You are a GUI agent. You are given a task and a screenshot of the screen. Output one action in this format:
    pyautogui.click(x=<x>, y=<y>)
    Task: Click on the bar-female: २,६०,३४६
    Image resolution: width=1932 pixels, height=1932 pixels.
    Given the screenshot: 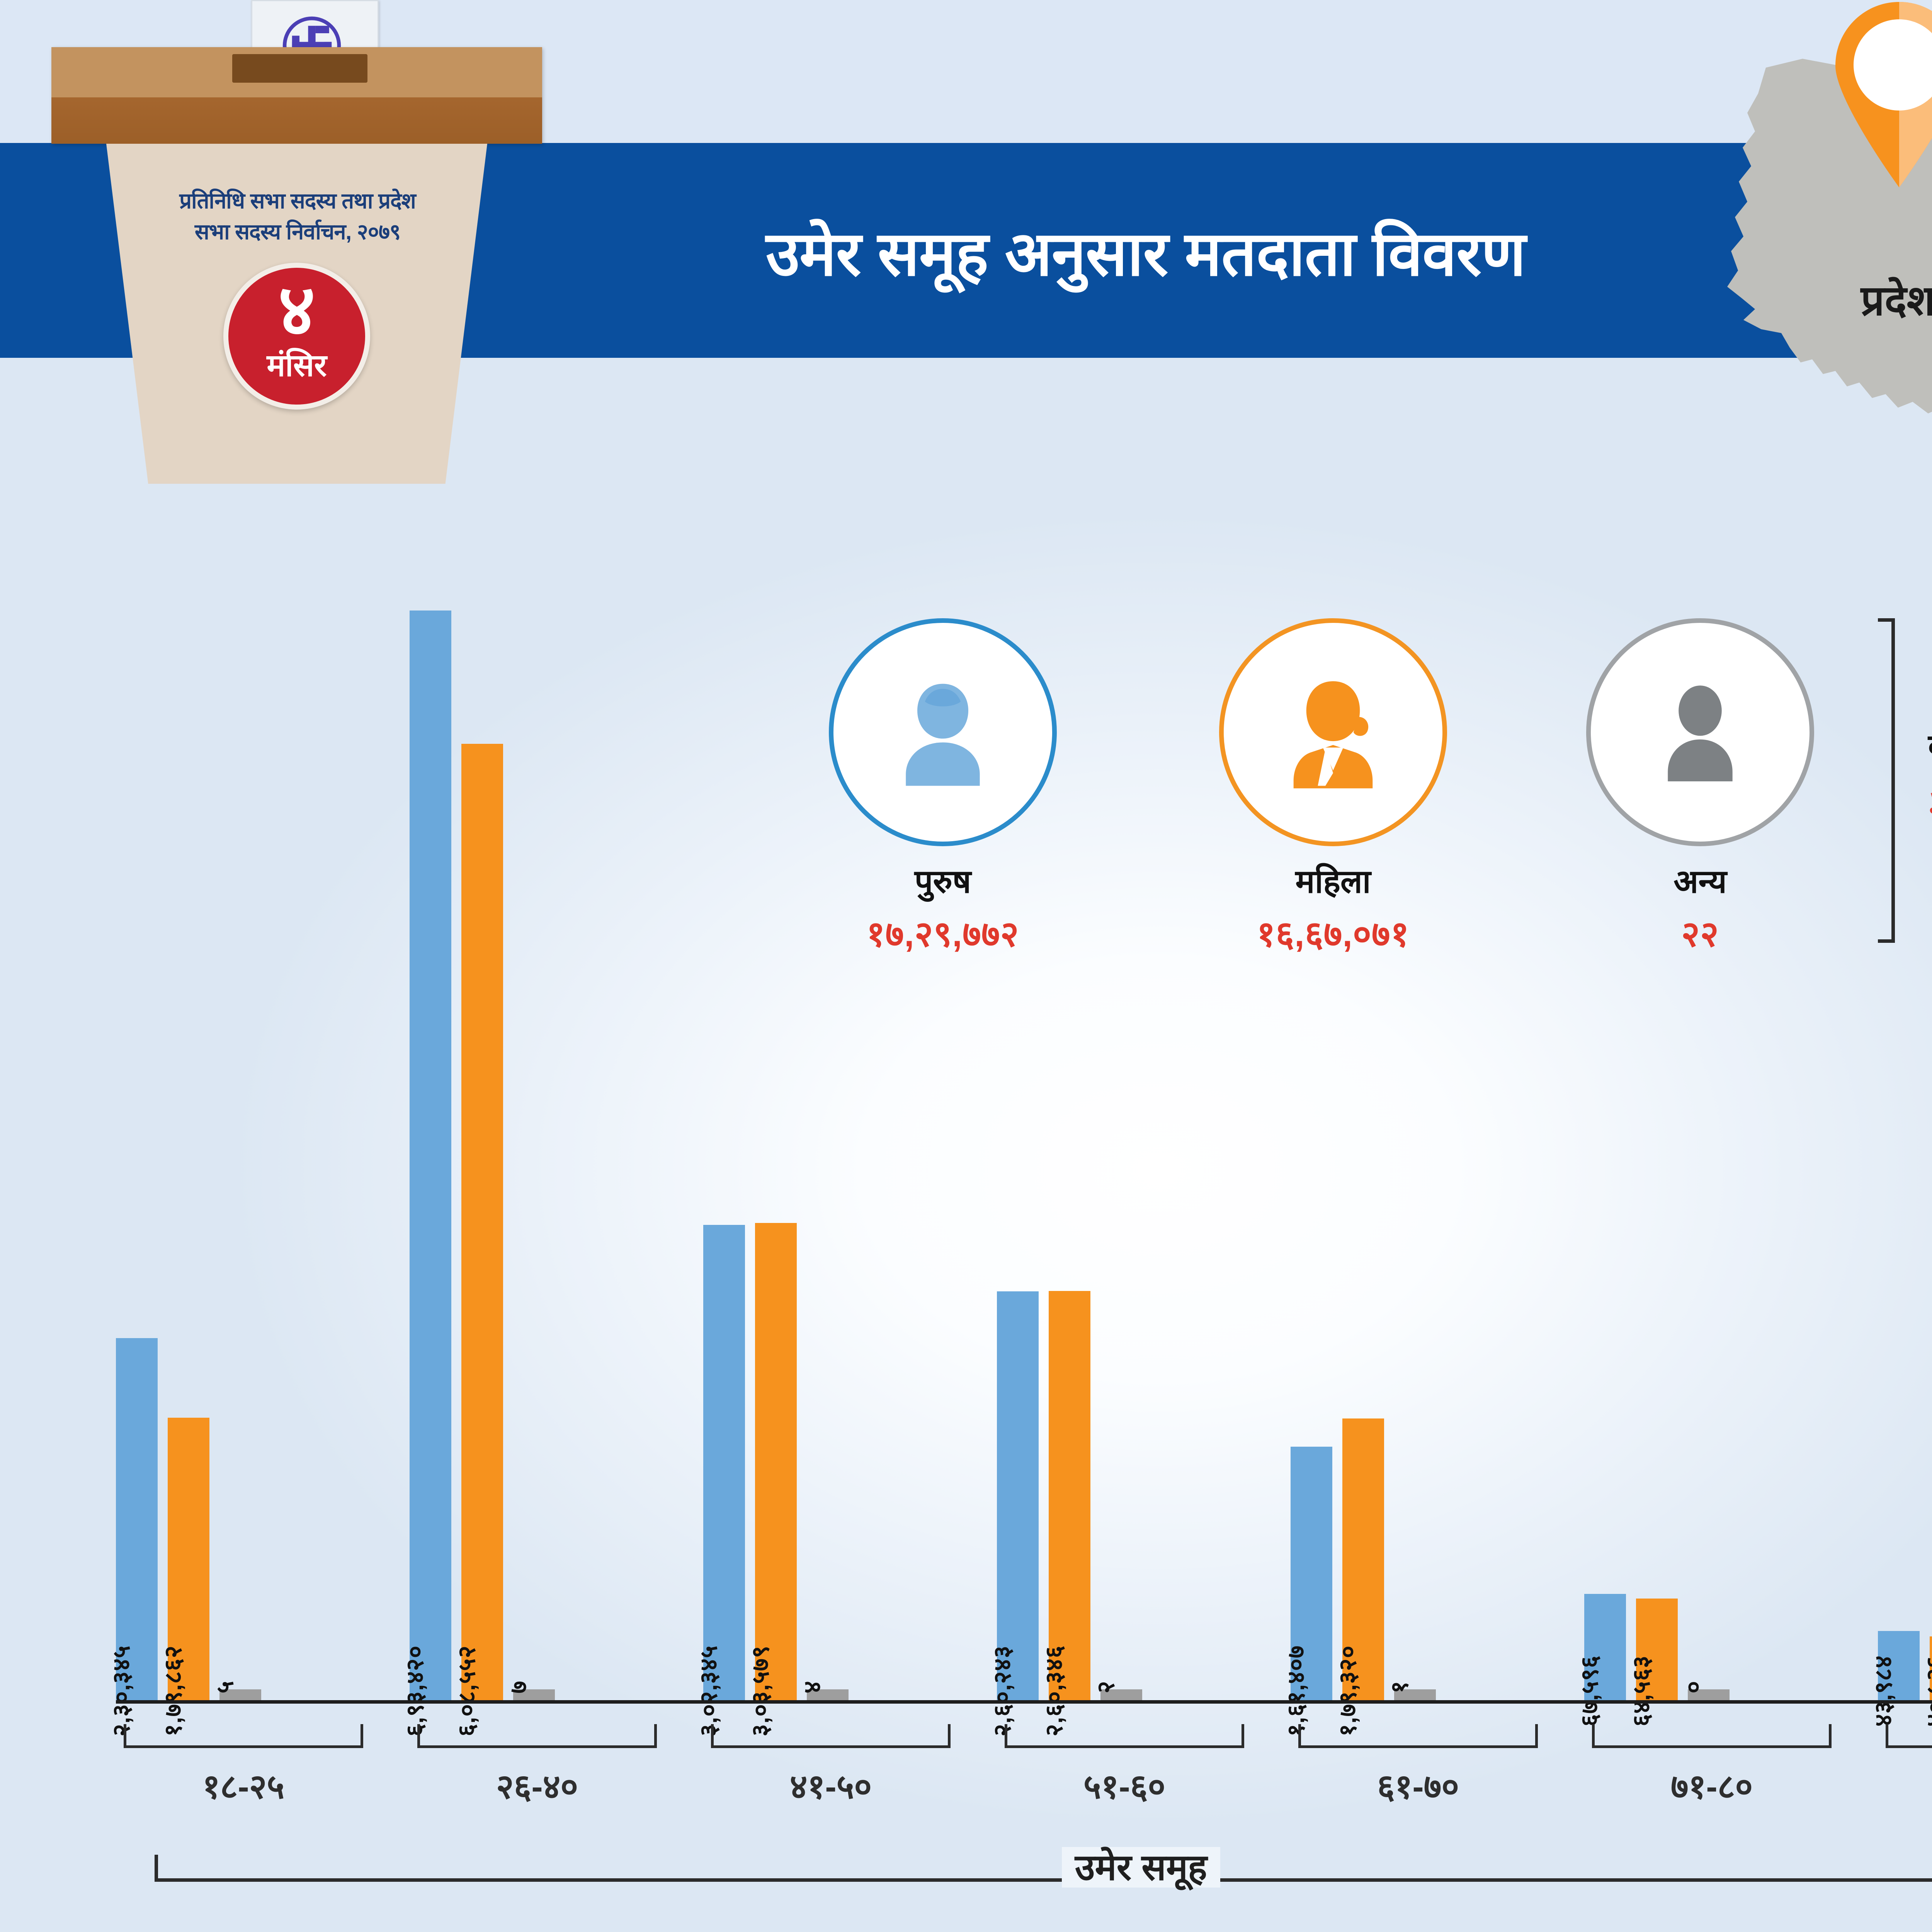 What is the action you would take?
    pyautogui.click(x=1065, y=1513)
    